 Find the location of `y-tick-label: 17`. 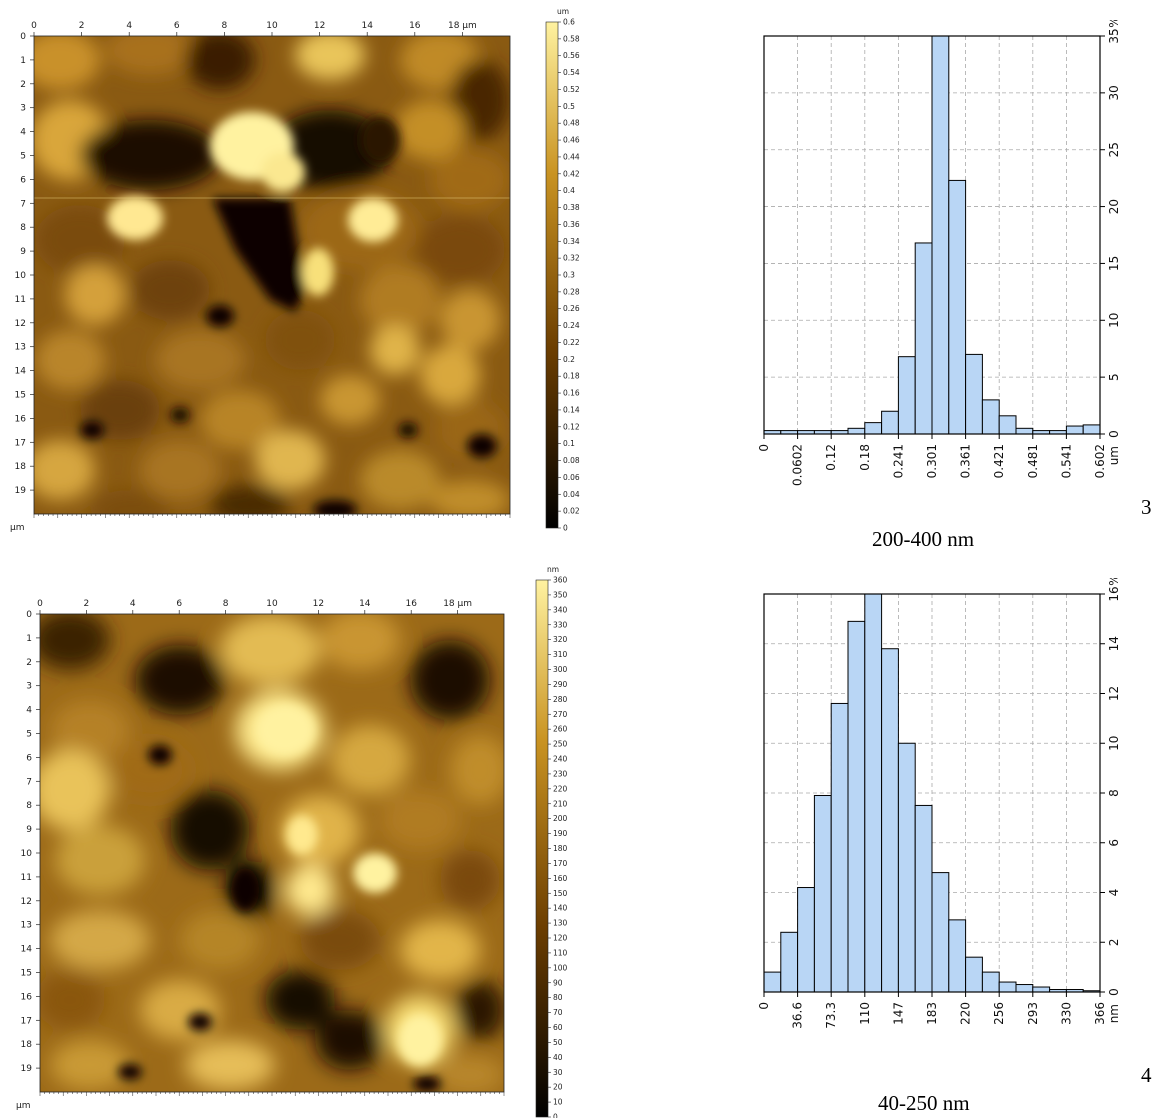

y-tick-label: 17 is located at coordinates (20, 443).